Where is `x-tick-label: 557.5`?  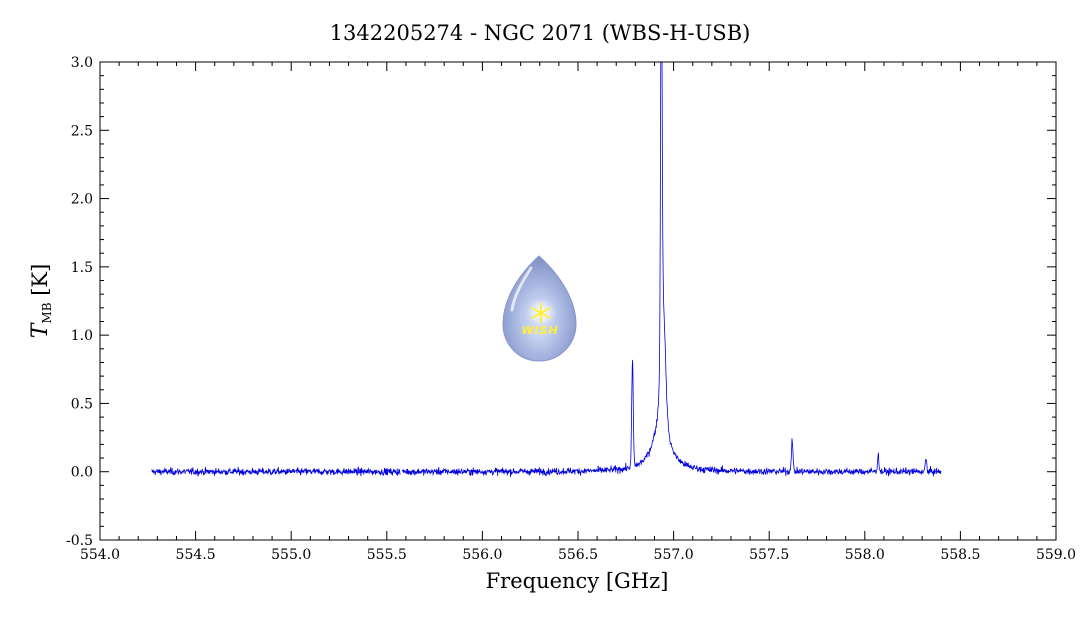
x-tick-label: 557.5 is located at coordinates (769, 555).